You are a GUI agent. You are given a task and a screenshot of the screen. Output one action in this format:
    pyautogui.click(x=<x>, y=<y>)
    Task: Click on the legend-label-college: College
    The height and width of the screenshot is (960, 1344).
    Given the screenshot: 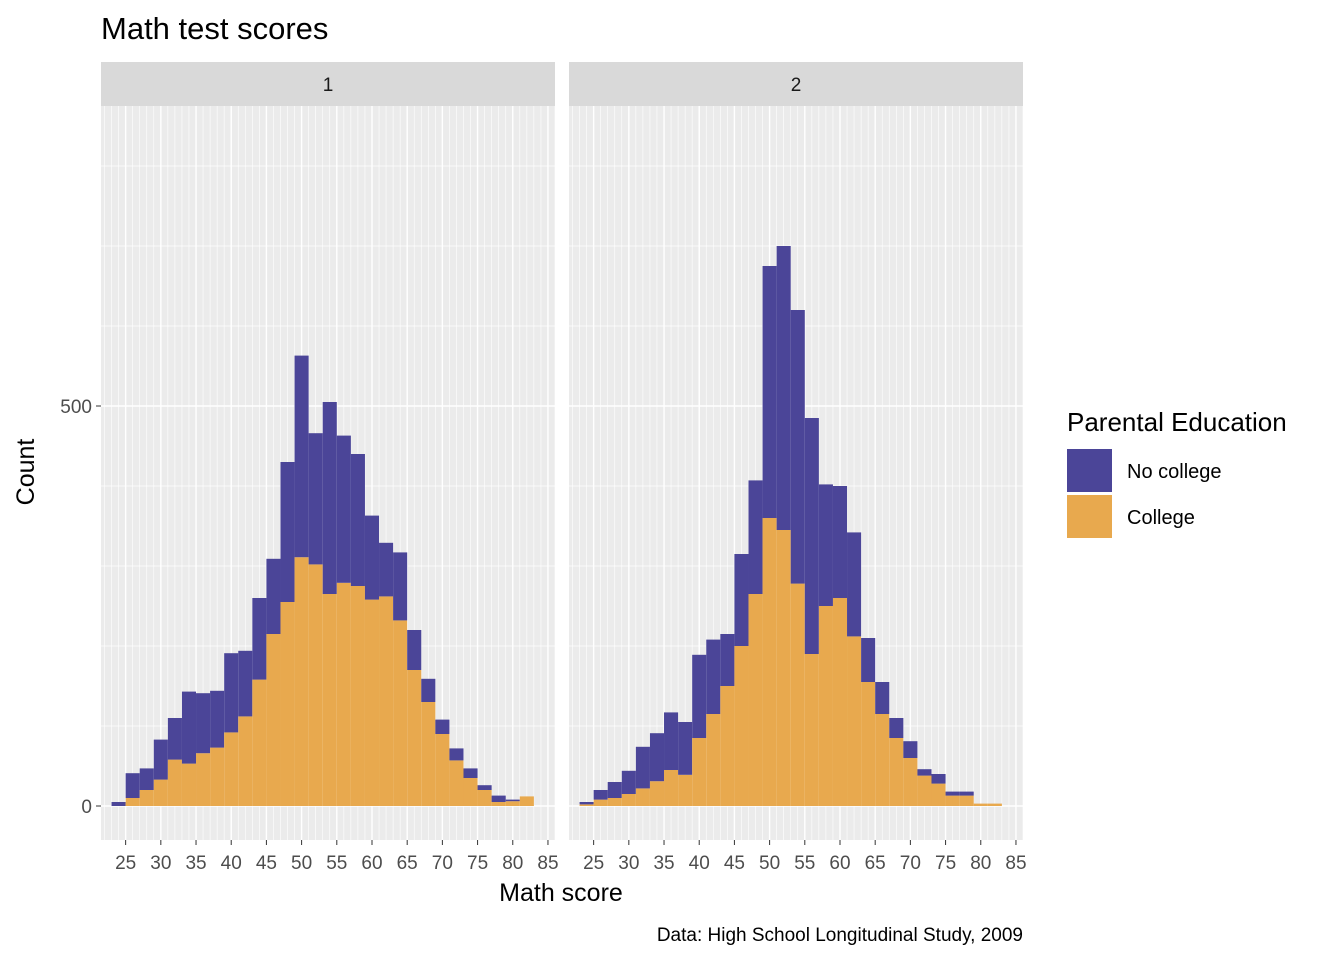 What is the action you would take?
    pyautogui.click(x=1161, y=518)
    